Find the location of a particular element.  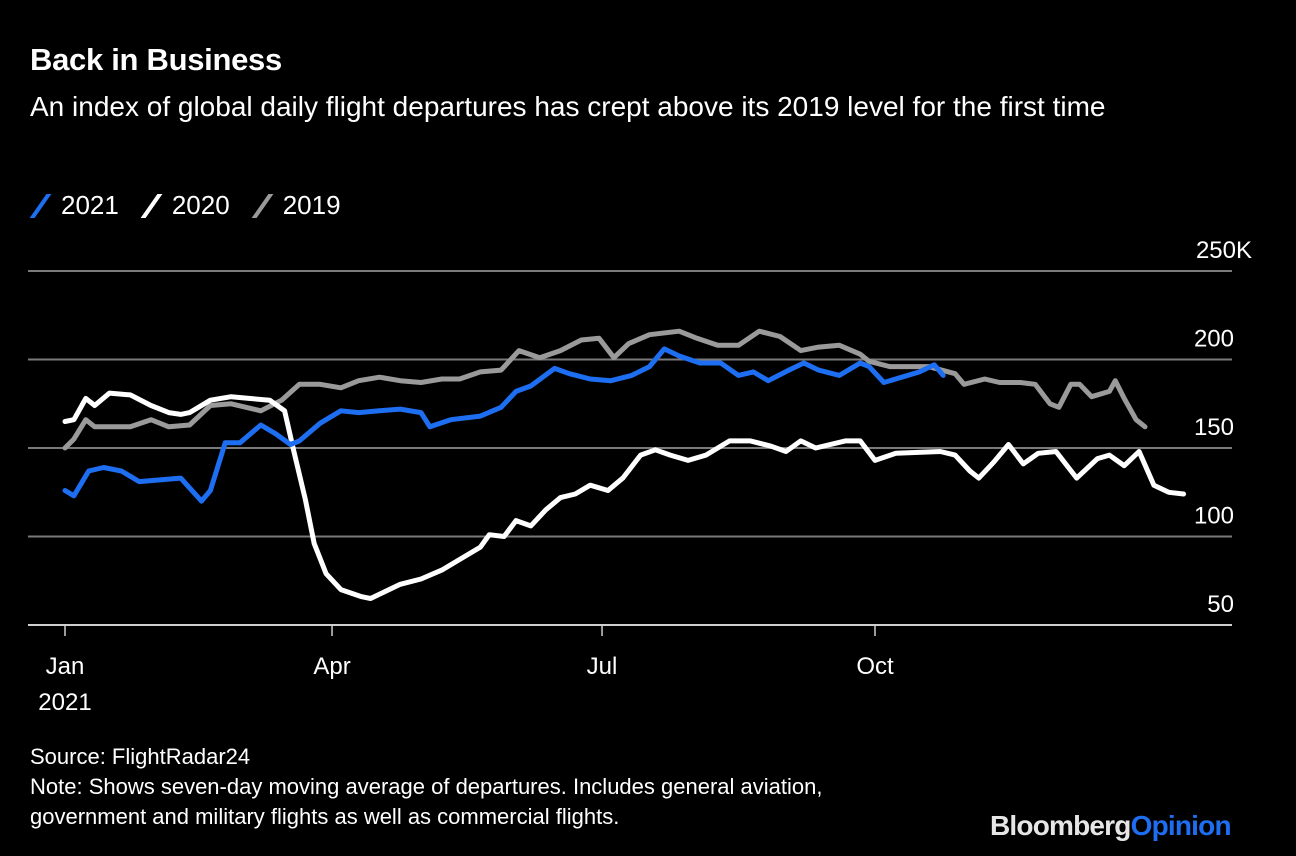

x-tick-label: Jul is located at coordinates (602, 666).